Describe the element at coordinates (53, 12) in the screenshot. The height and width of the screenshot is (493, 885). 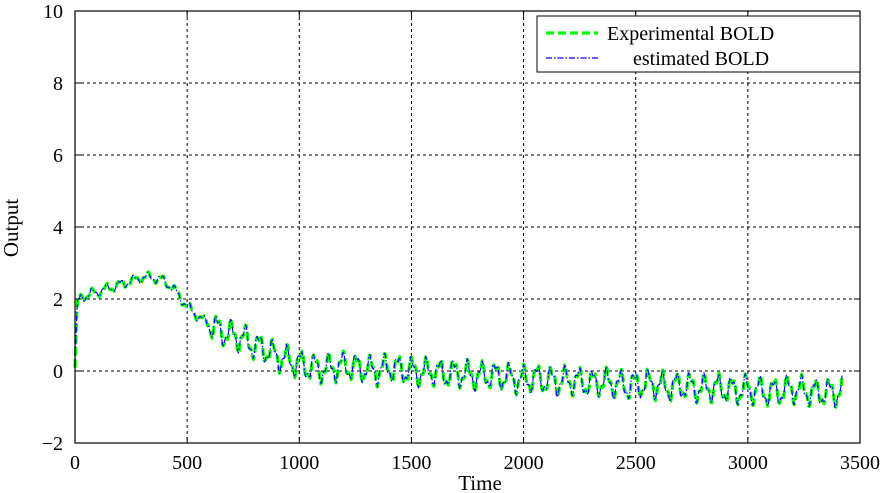
I see `y-tick-label: 10` at that location.